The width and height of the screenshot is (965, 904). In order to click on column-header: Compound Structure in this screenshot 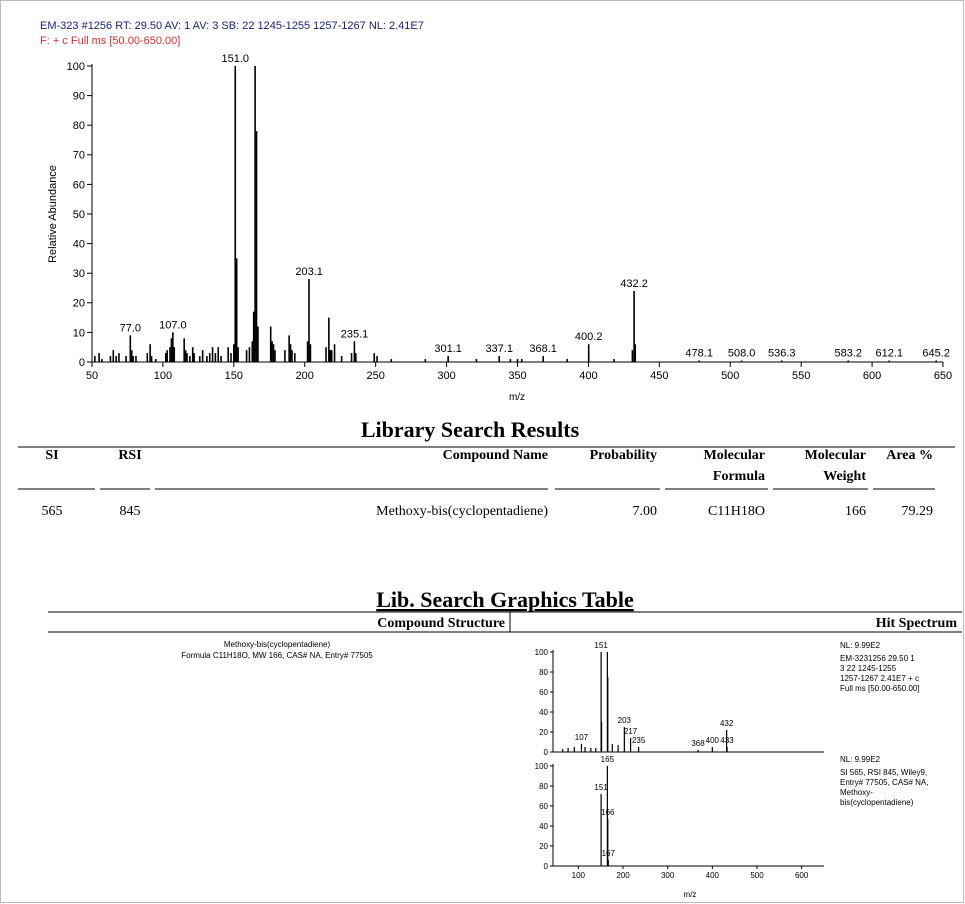, I will do `click(441, 623)`.